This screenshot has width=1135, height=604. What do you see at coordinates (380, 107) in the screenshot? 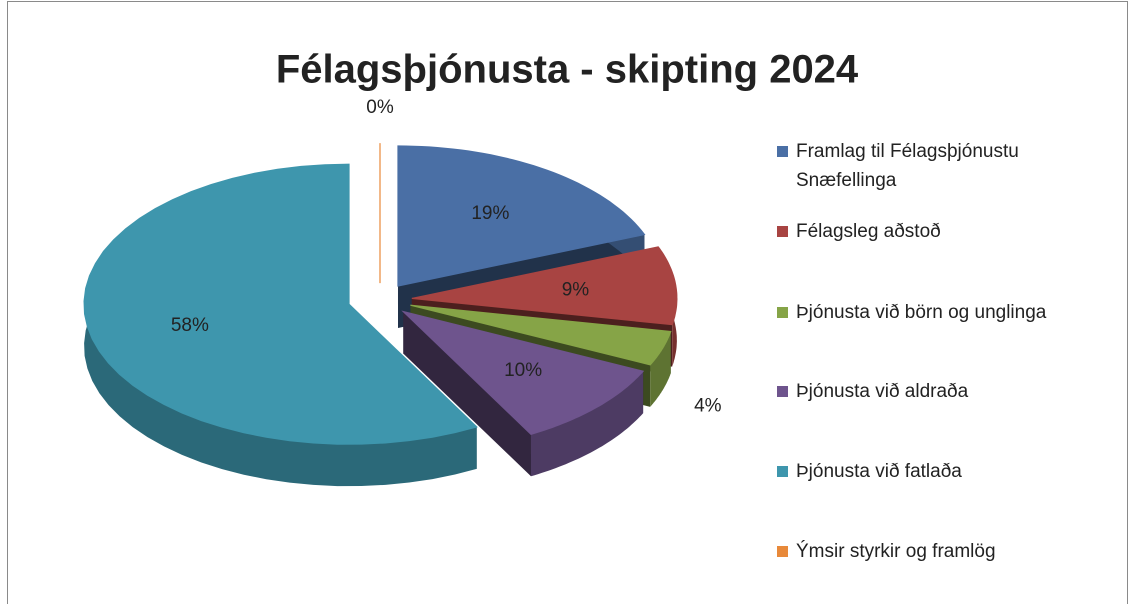
I see `data-label: 0%` at bounding box center [380, 107].